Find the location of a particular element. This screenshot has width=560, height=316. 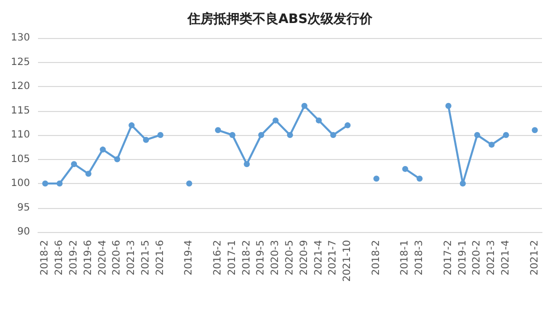

y-tick-label: 125 is located at coordinates (20, 62).